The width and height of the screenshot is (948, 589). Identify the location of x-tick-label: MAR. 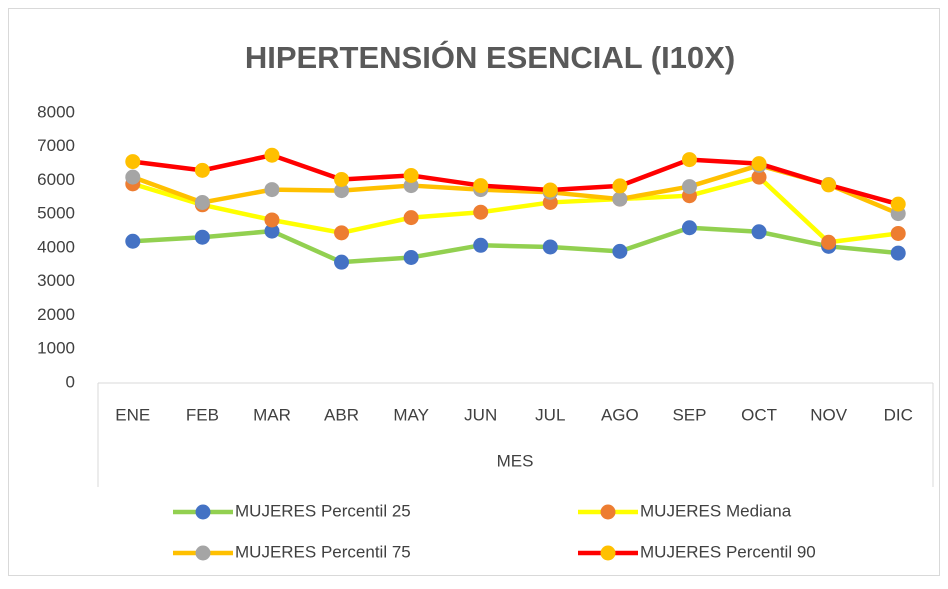
(272, 414).